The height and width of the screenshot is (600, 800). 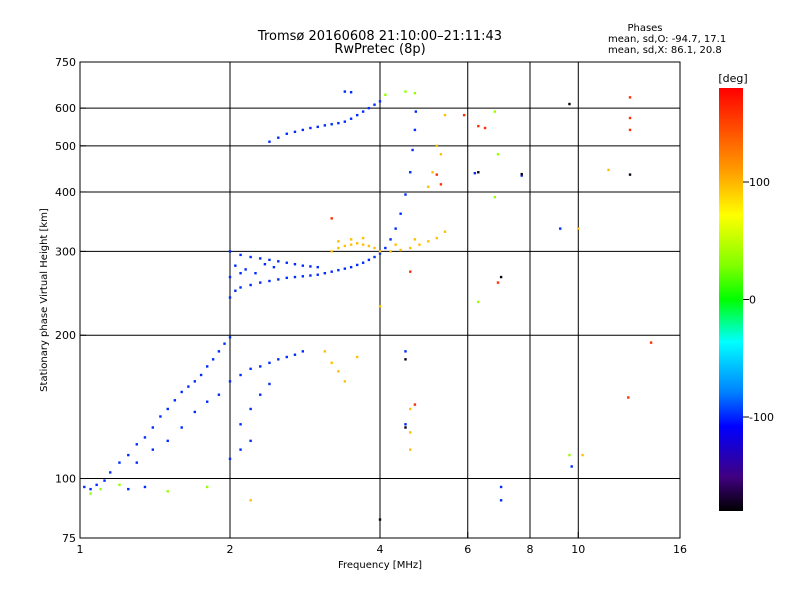 What do you see at coordinates (230, 549) in the screenshot?
I see `x-tick-label: 2` at bounding box center [230, 549].